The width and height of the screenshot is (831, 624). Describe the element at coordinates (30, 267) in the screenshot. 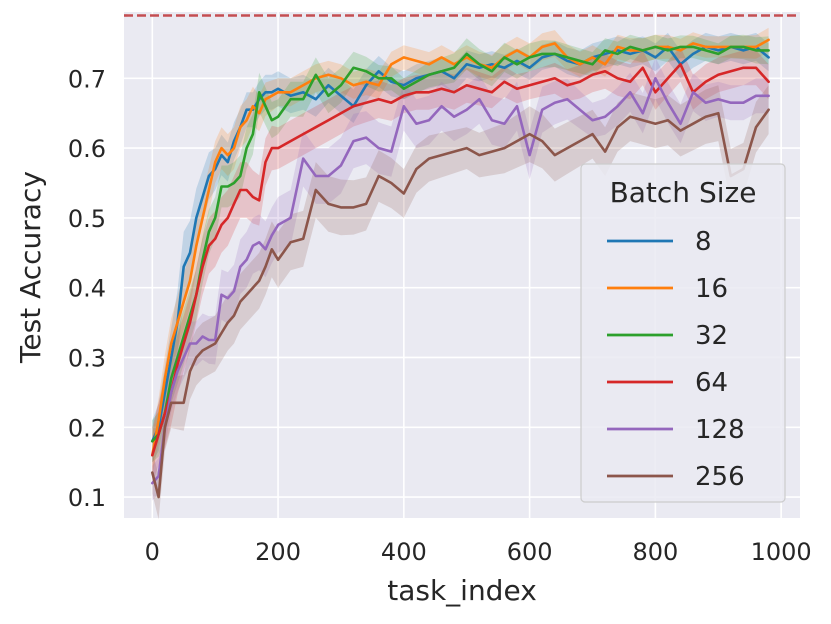

I see `y-axis-title: Test Accuracy` at that location.